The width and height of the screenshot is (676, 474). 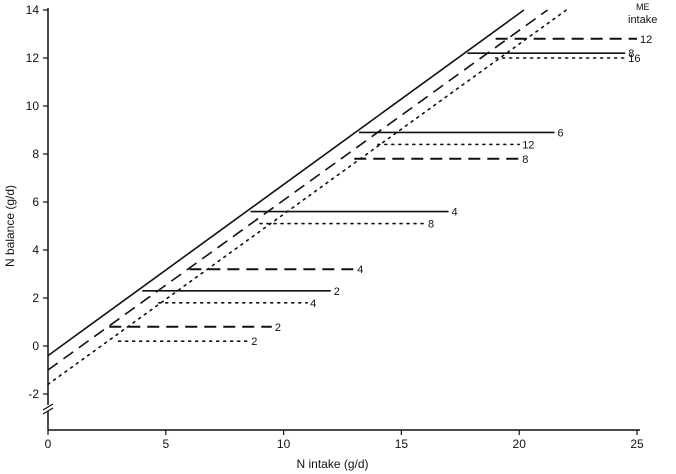 I want to click on x-axis-label: N intake (g/d), so click(x=332, y=464).